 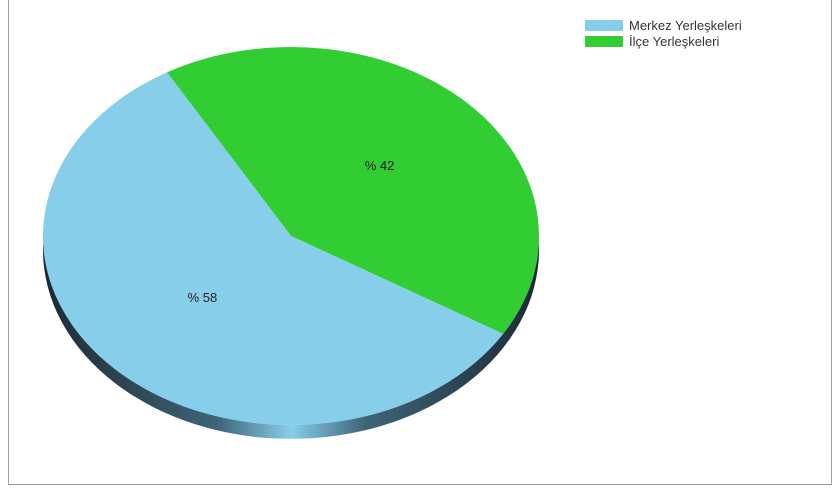 What do you see at coordinates (674, 41) in the screenshot?
I see `legend-label-ilce: İlçe Yerleşkeleri` at bounding box center [674, 41].